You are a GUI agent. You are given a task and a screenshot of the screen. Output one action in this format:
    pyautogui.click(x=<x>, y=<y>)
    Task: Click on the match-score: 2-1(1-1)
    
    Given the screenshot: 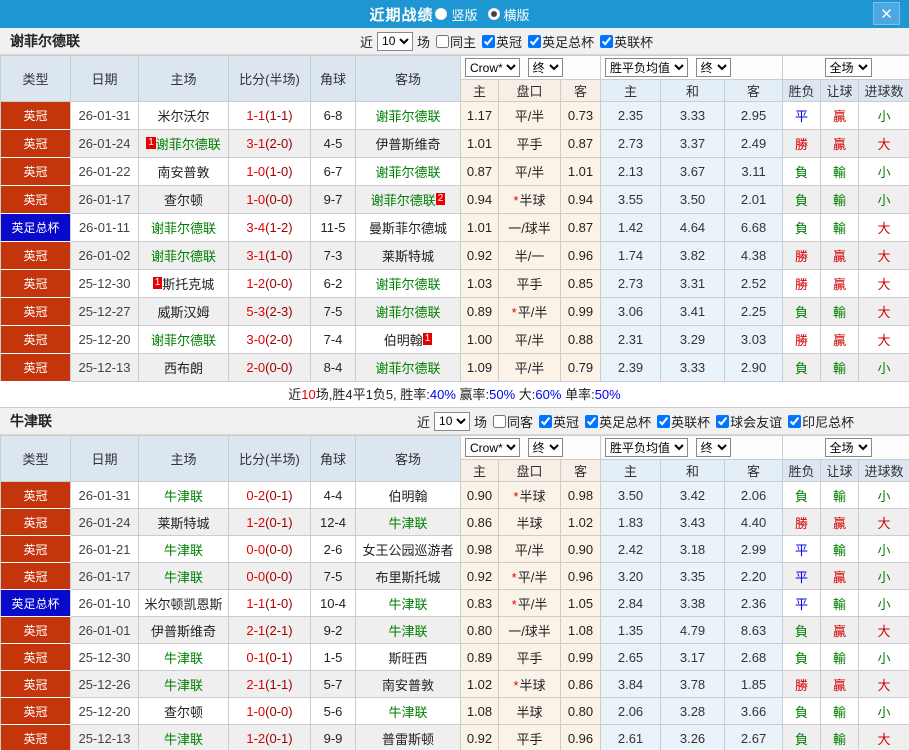 What is the action you would take?
    pyautogui.click(x=269, y=684)
    